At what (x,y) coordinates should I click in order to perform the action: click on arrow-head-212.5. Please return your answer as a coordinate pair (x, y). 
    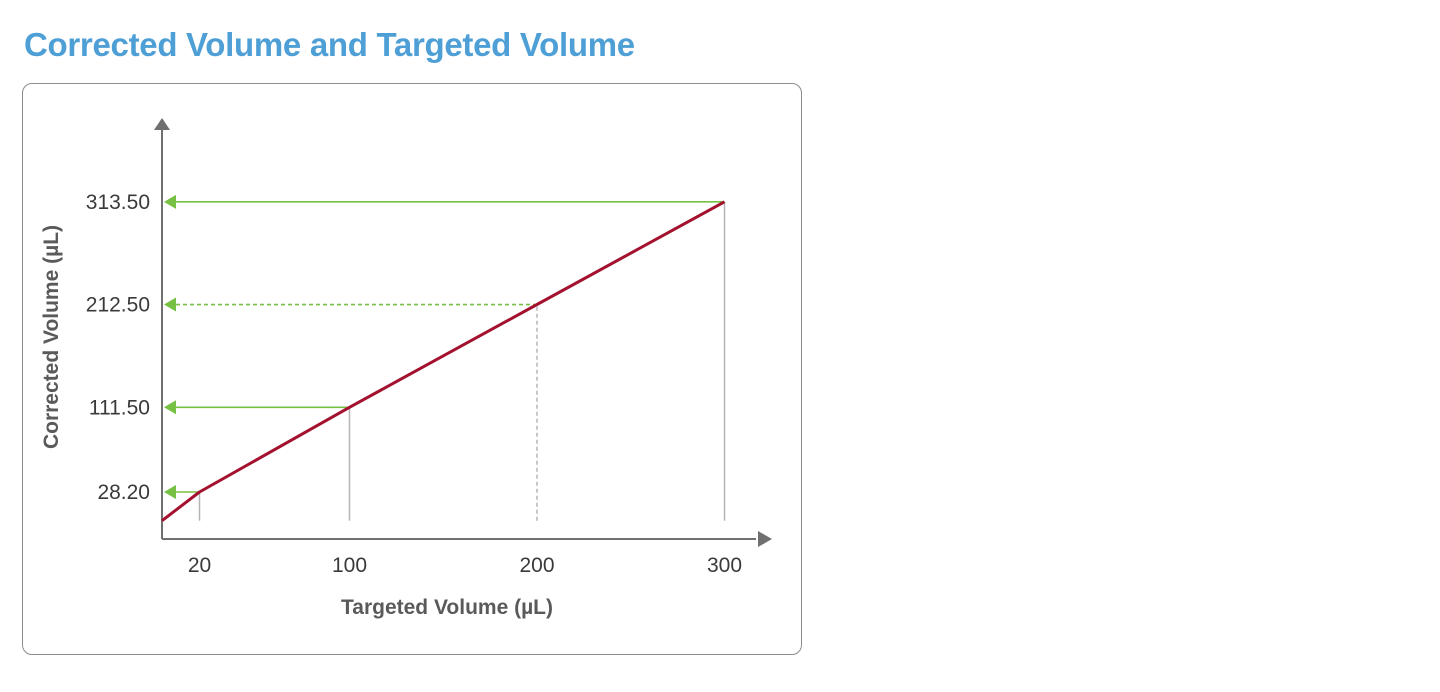
    Looking at the image, I should click on (170, 304).